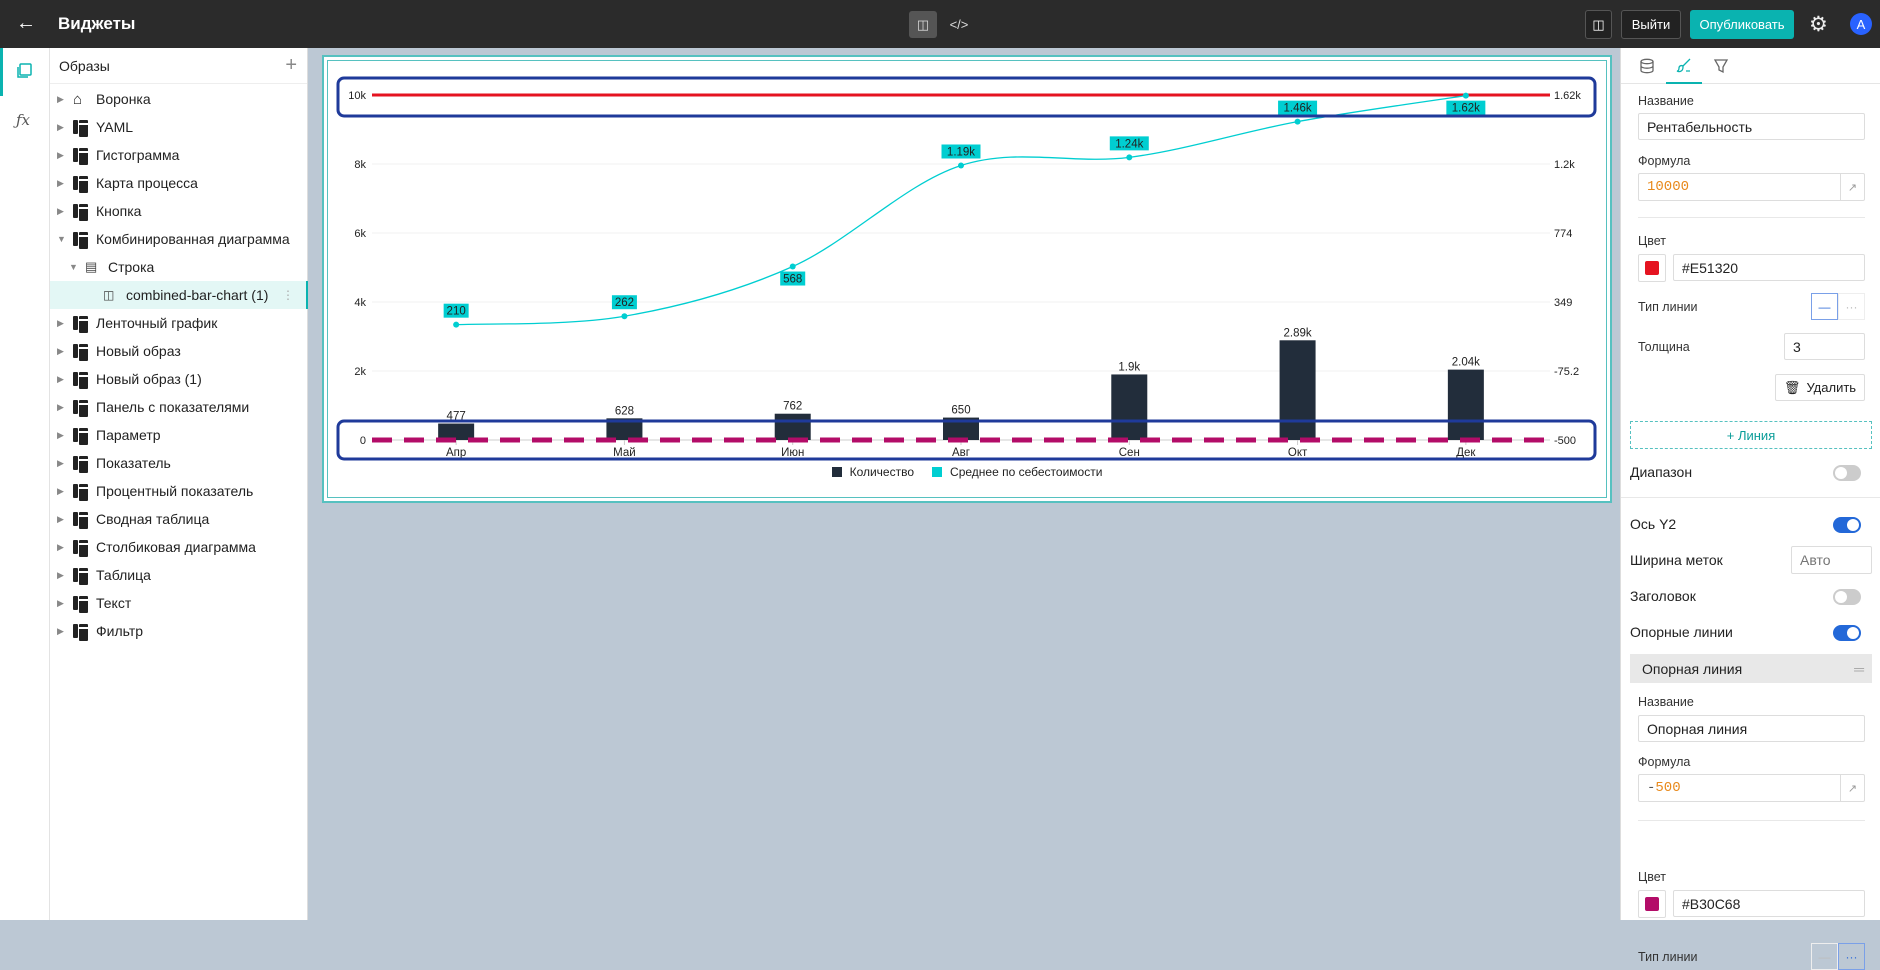  What do you see at coordinates (179, 407) in the screenshot?
I see `tree-item: ▶ Панель с показателями` at bounding box center [179, 407].